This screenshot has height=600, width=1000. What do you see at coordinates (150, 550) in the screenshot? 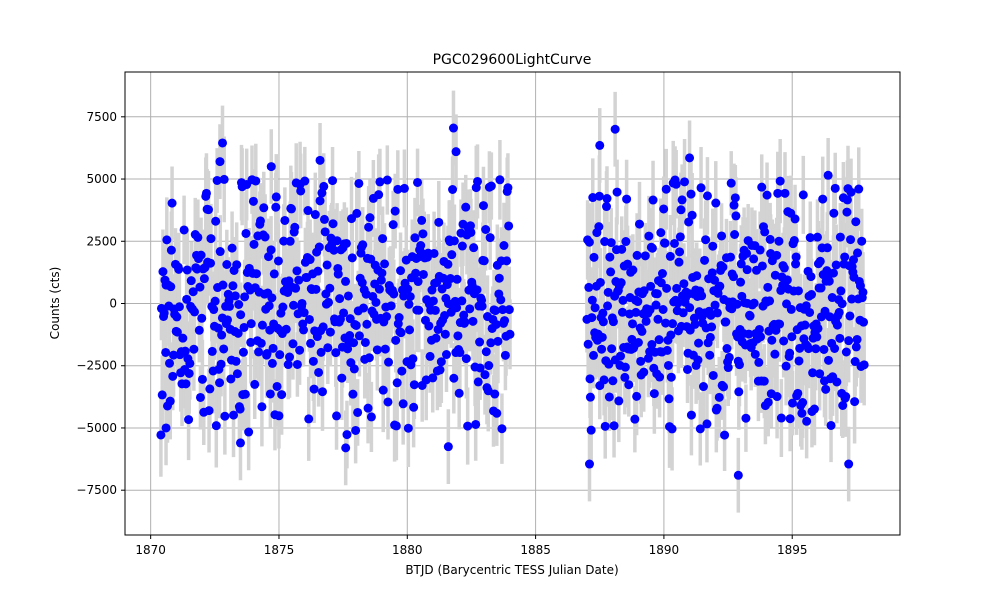
I see `x-tick-label: 1870` at bounding box center [150, 550].